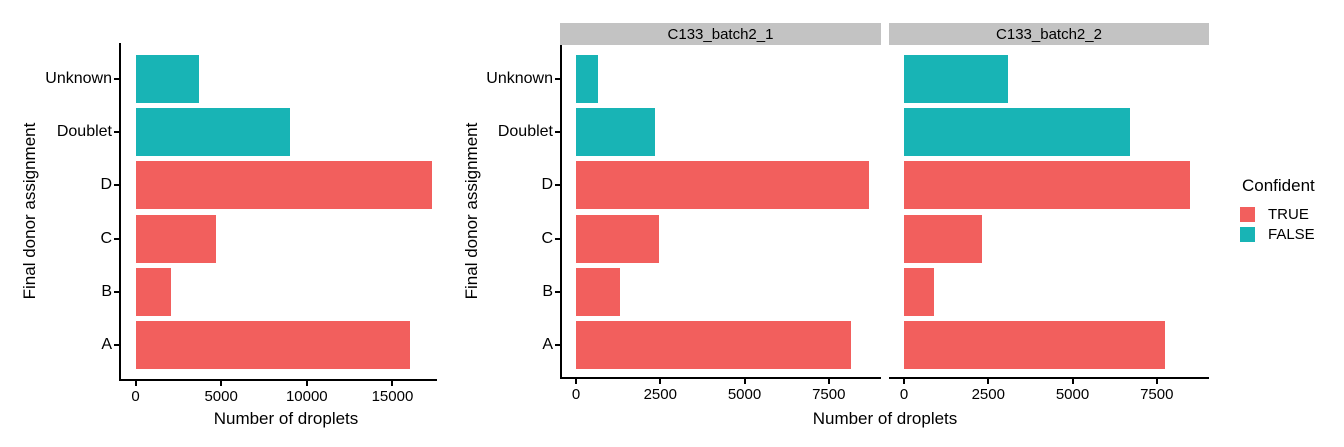 Image resolution: width=1344 pixels, height=447 pixels. What do you see at coordinates (471, 211) in the screenshot?
I see `y-axis-title-facet-chart: Final donor assignment` at bounding box center [471, 211].